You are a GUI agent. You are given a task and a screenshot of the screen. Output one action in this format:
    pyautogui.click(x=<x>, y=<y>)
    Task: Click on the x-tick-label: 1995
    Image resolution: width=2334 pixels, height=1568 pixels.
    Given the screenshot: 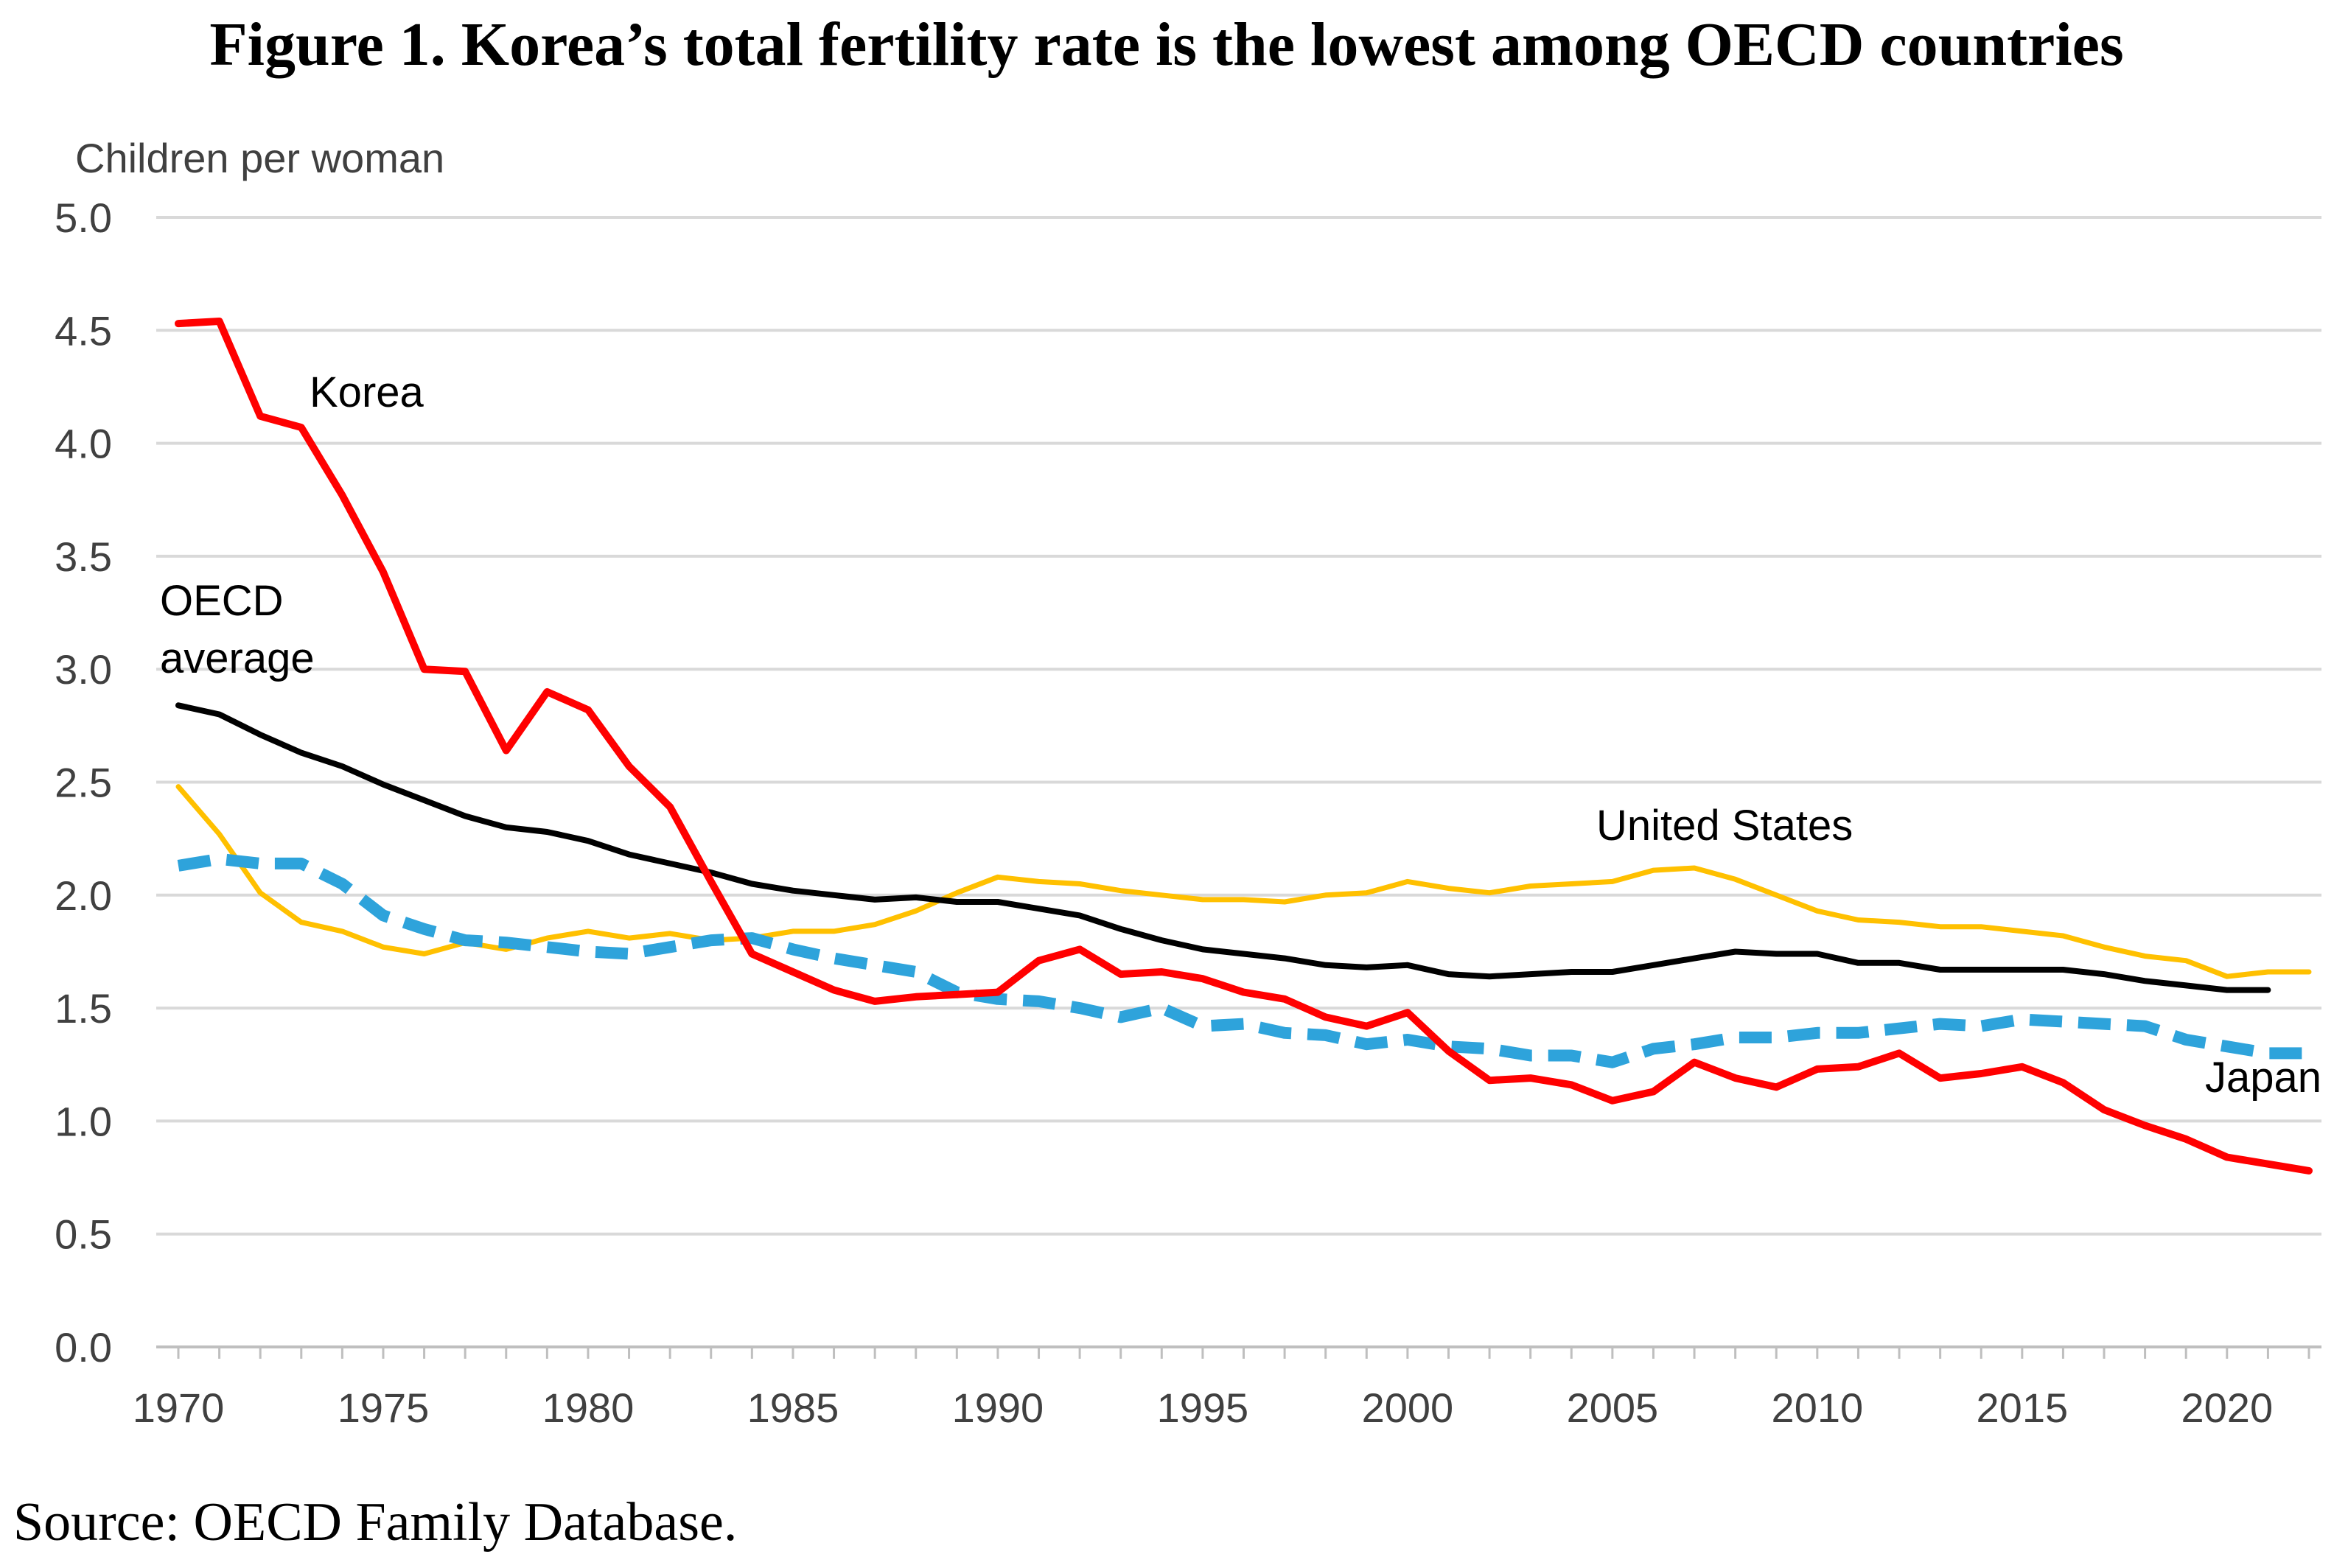 What is the action you would take?
    pyautogui.click(x=1203, y=1408)
    